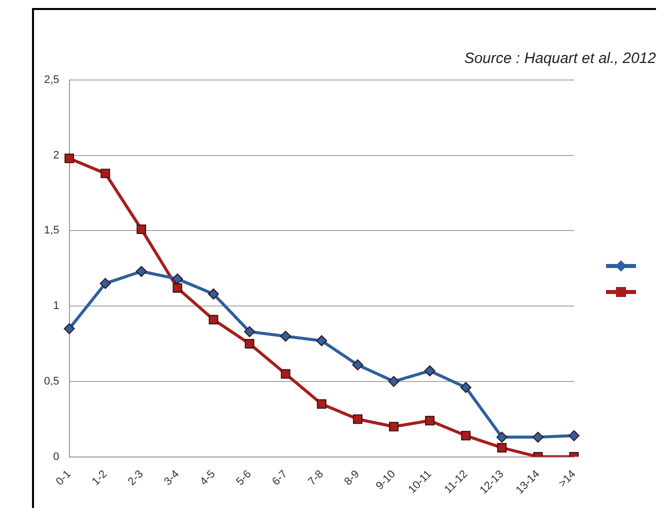 The width and height of the screenshot is (668, 518). What do you see at coordinates (136, 478) in the screenshot?
I see `x-tick-label: 2-3` at bounding box center [136, 478].